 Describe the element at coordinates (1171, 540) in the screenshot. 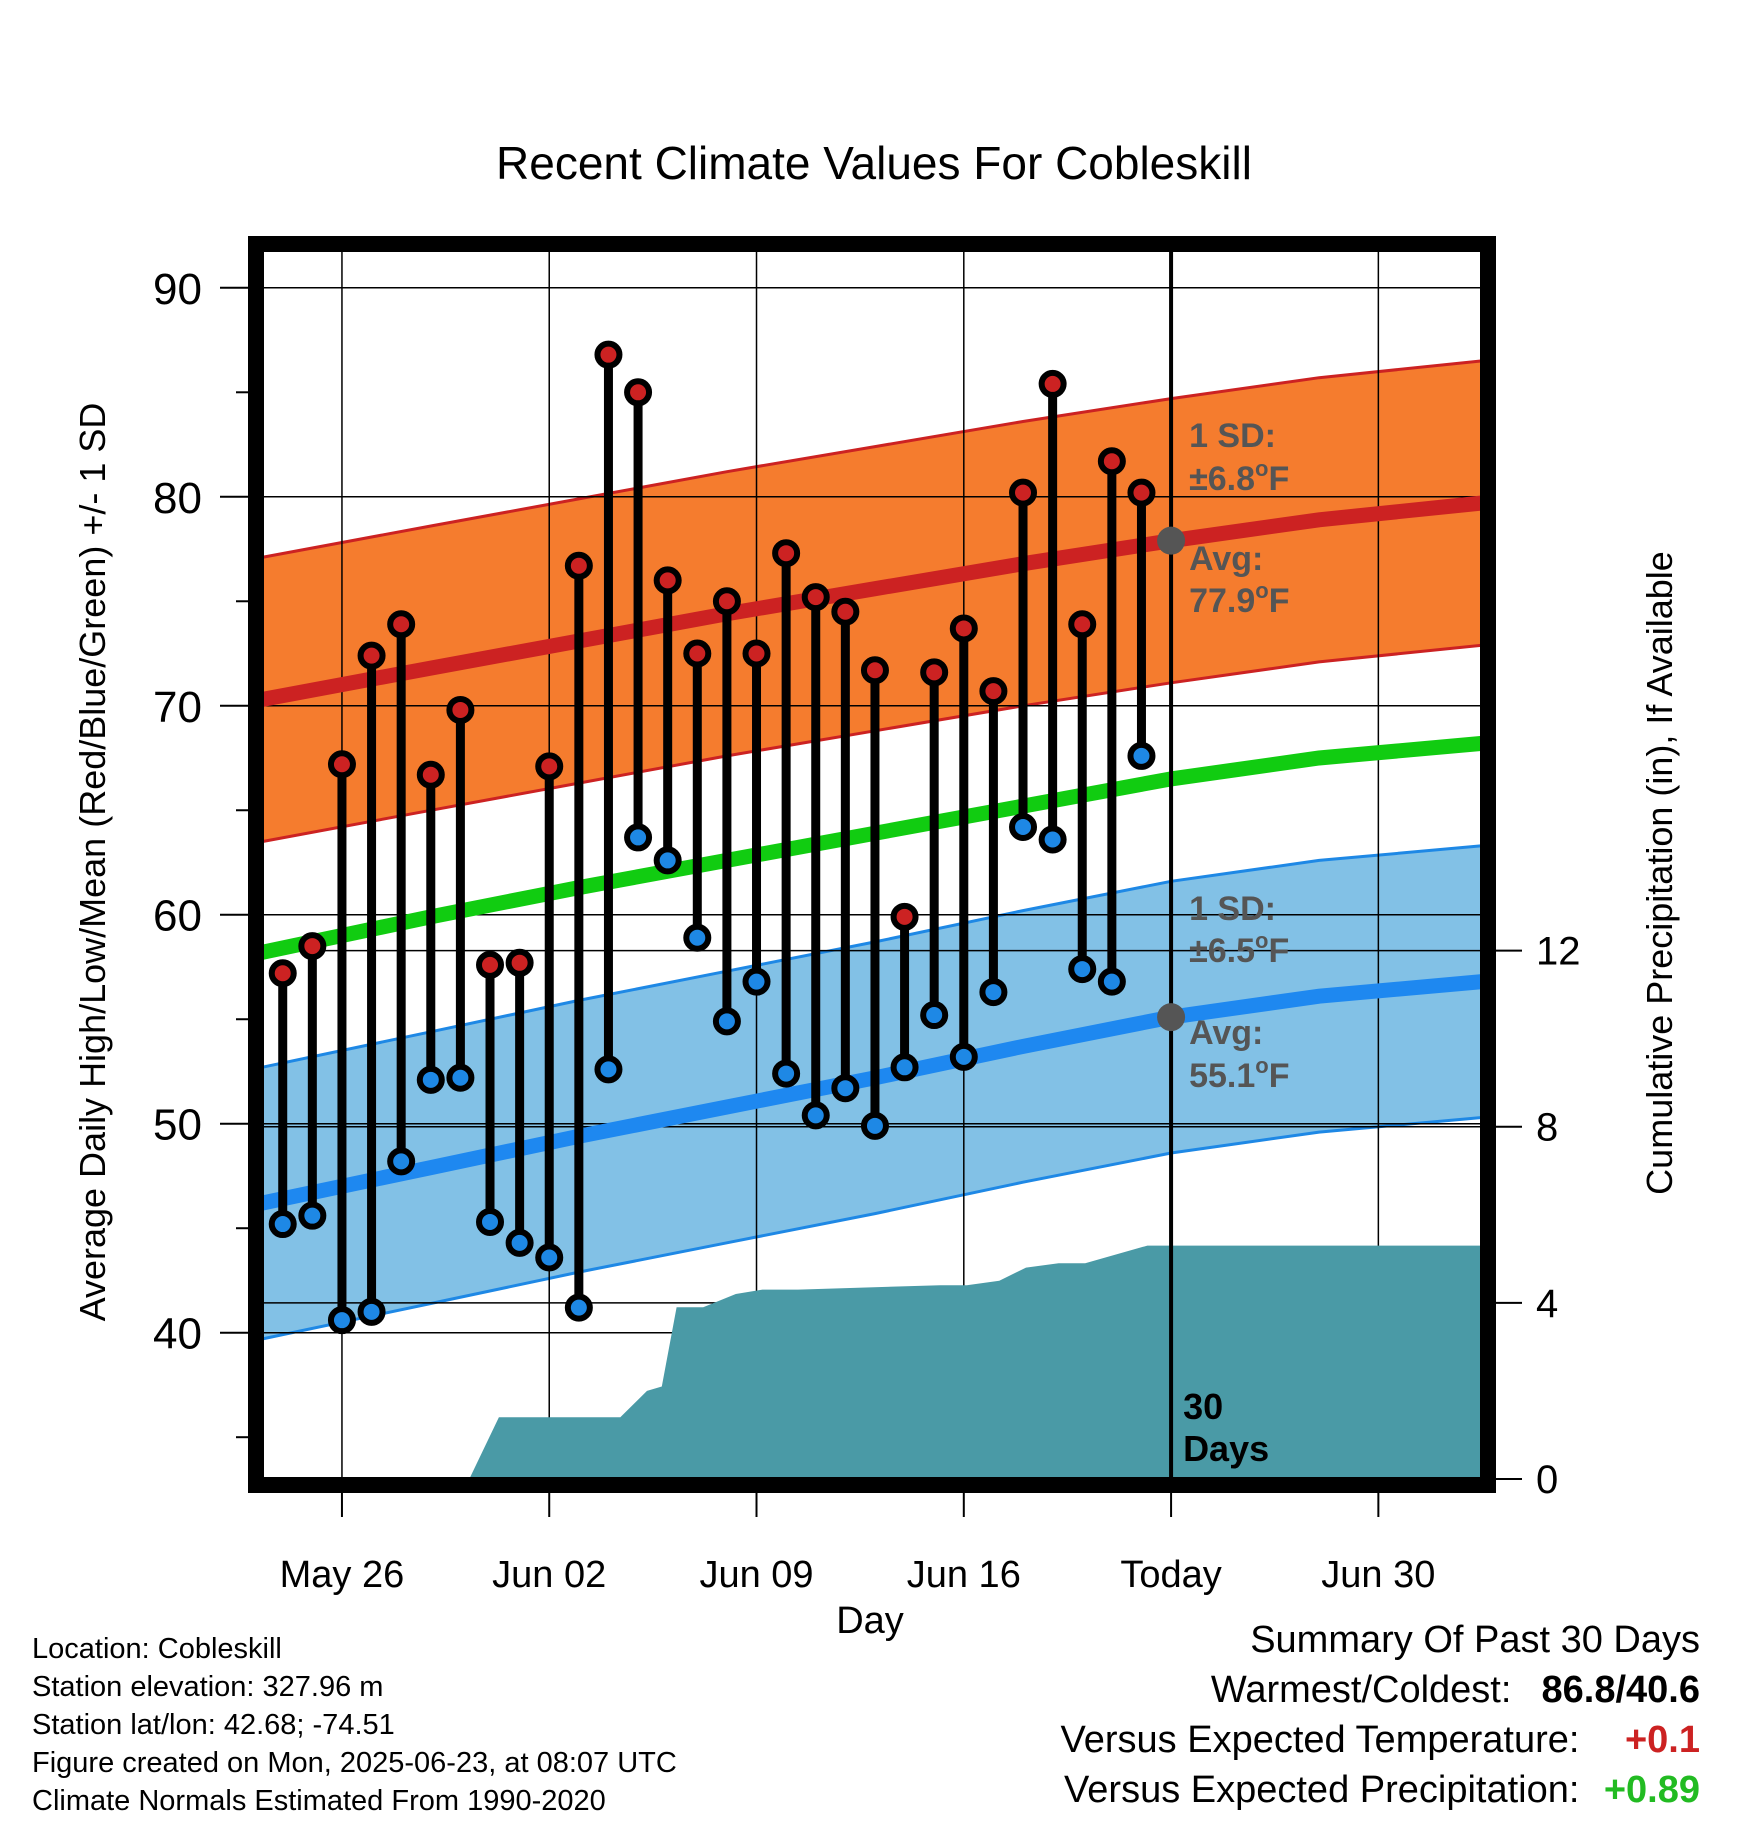

I see `high-avg-marker` at that location.